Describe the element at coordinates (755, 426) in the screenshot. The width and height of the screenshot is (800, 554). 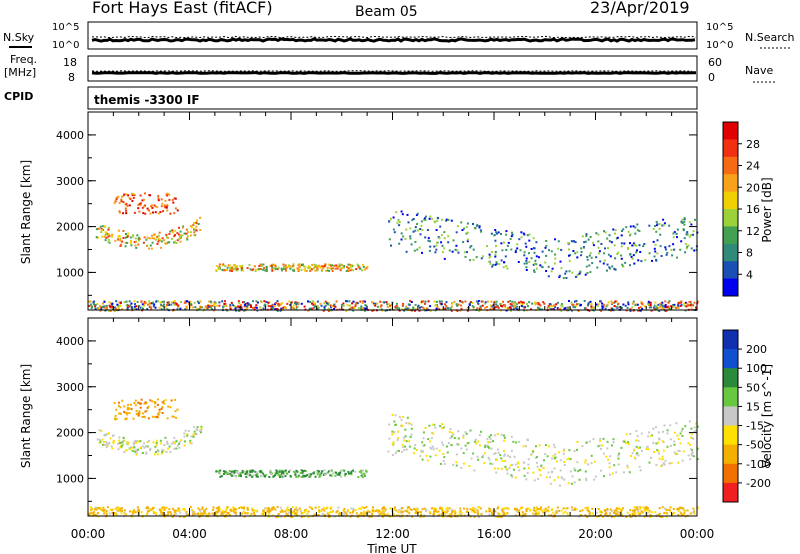
I see `colorbar-tick-label: -15` at that location.